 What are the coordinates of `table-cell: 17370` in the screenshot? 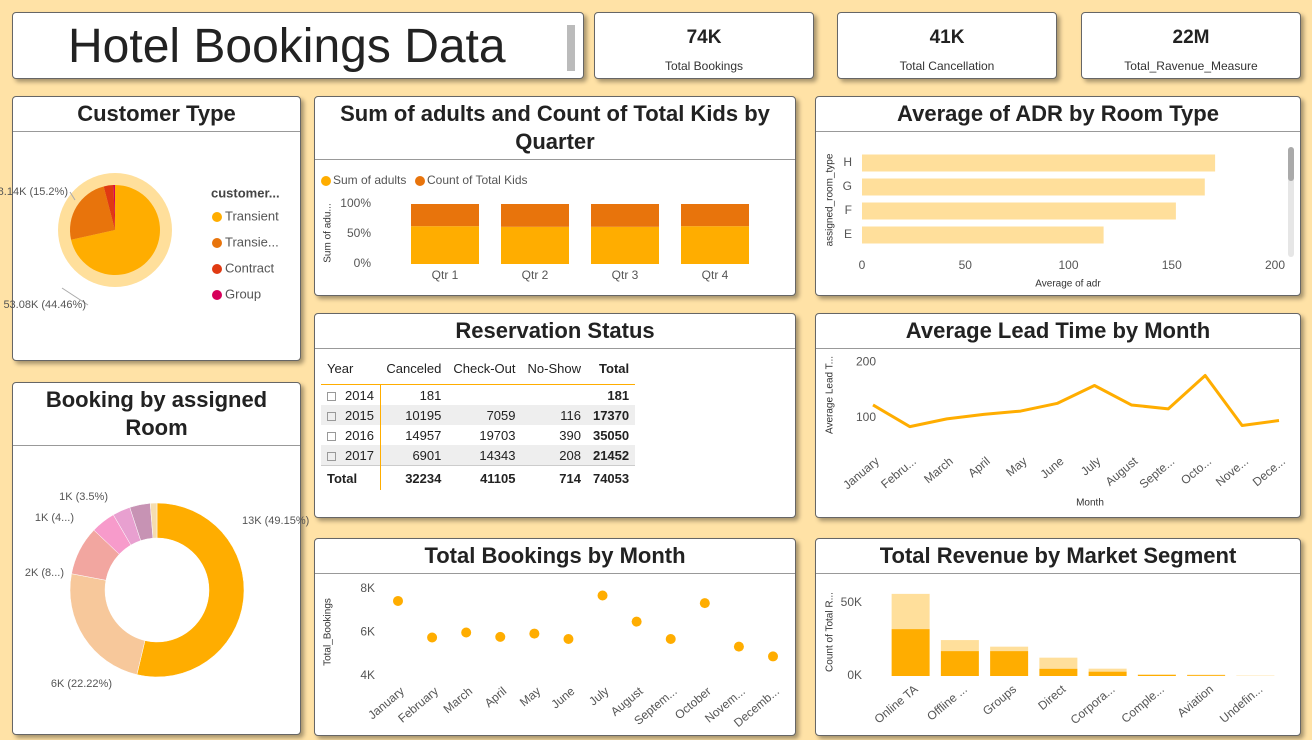 It's located at (611, 415).